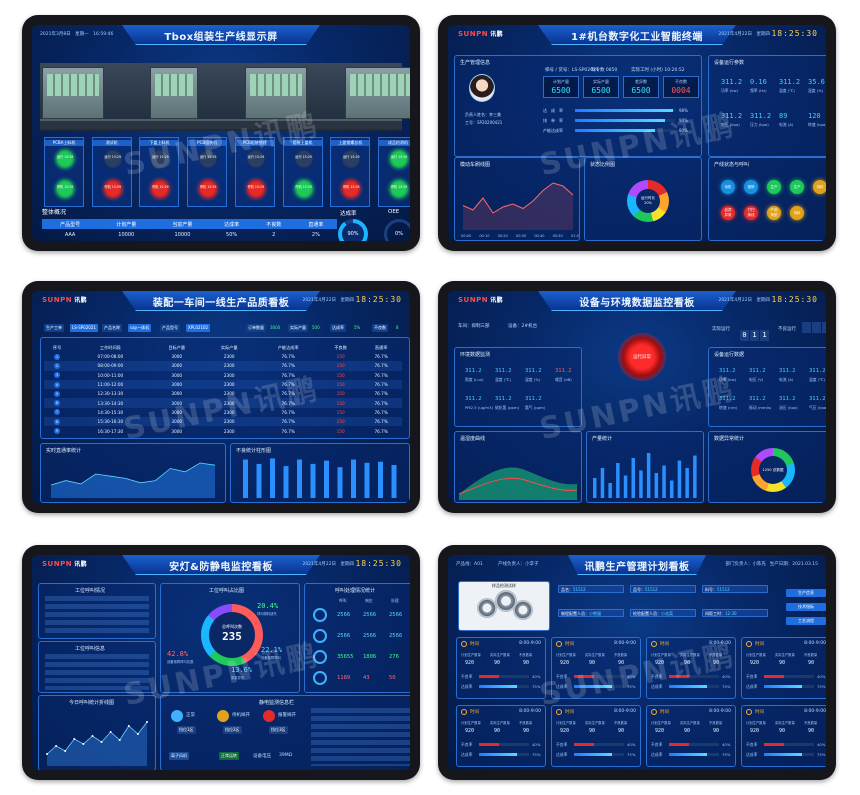  Describe the element at coordinates (806, 621) in the screenshot. I see `side-tab-2: 工艺流程` at that location.